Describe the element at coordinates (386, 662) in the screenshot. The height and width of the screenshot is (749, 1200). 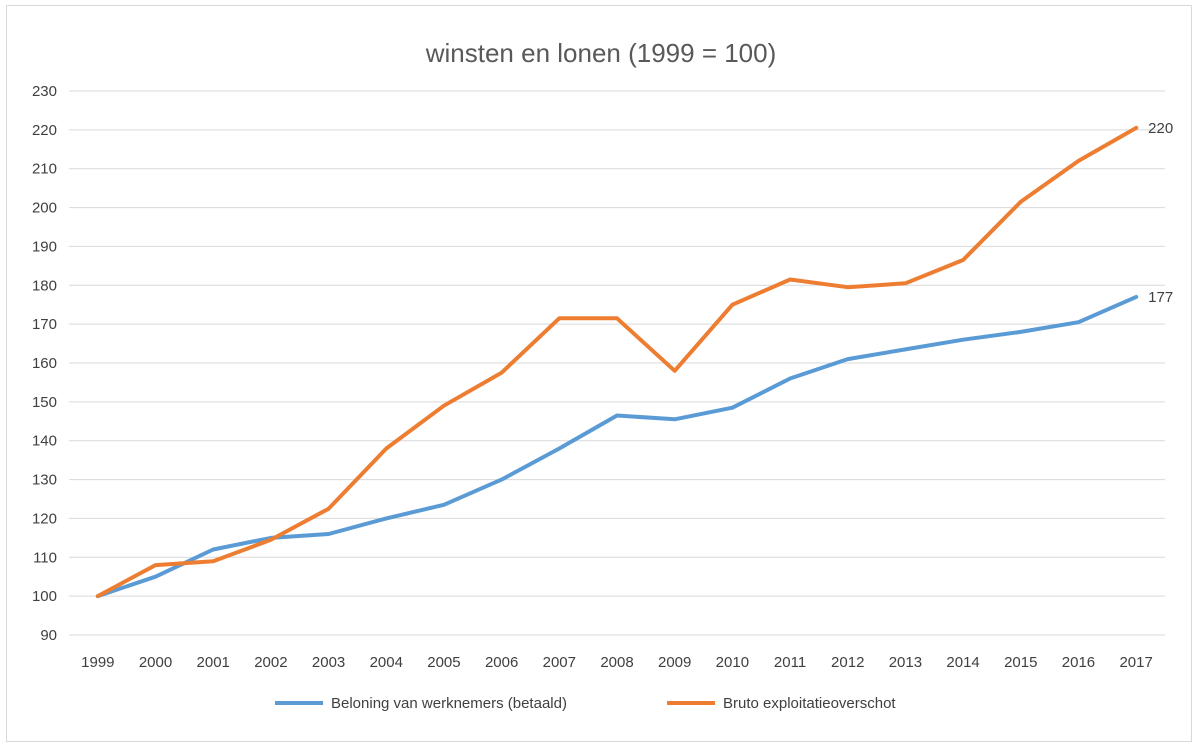
I see `x-tick-label: 2004` at that location.